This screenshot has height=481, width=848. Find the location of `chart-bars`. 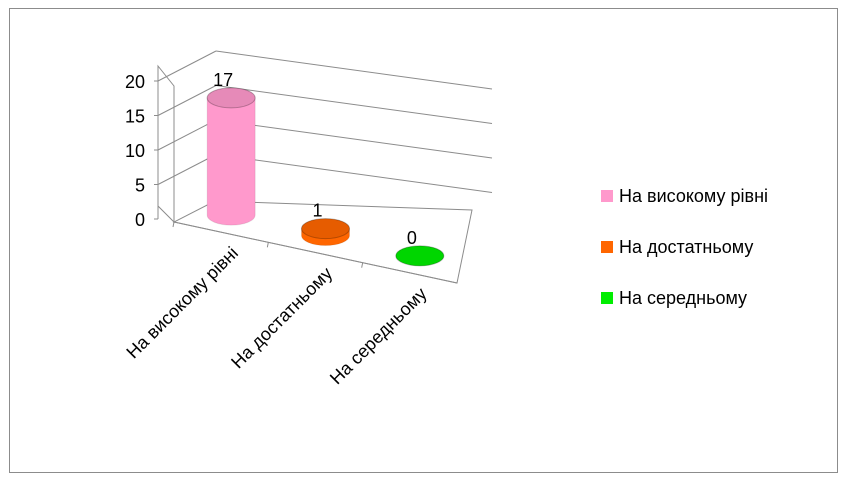

chart-bars is located at coordinates (325, 177).